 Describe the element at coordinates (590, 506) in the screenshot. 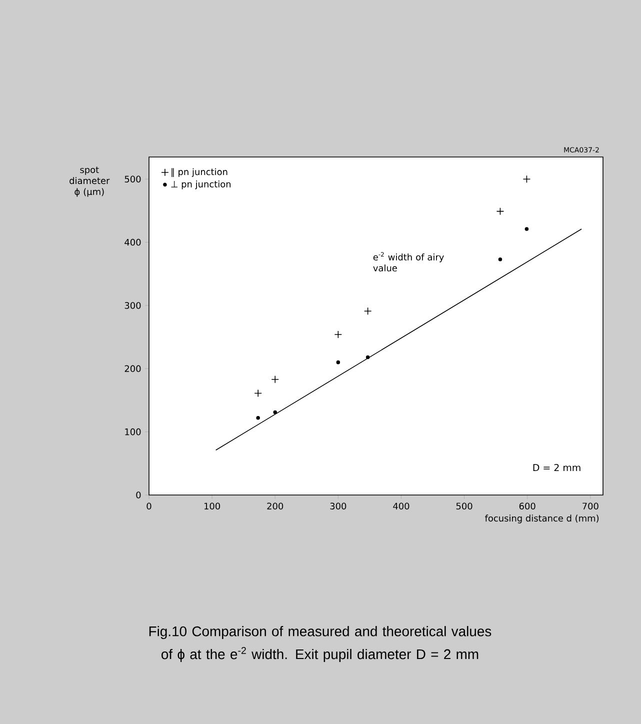

I see `x-tick-label: 700` at that location.